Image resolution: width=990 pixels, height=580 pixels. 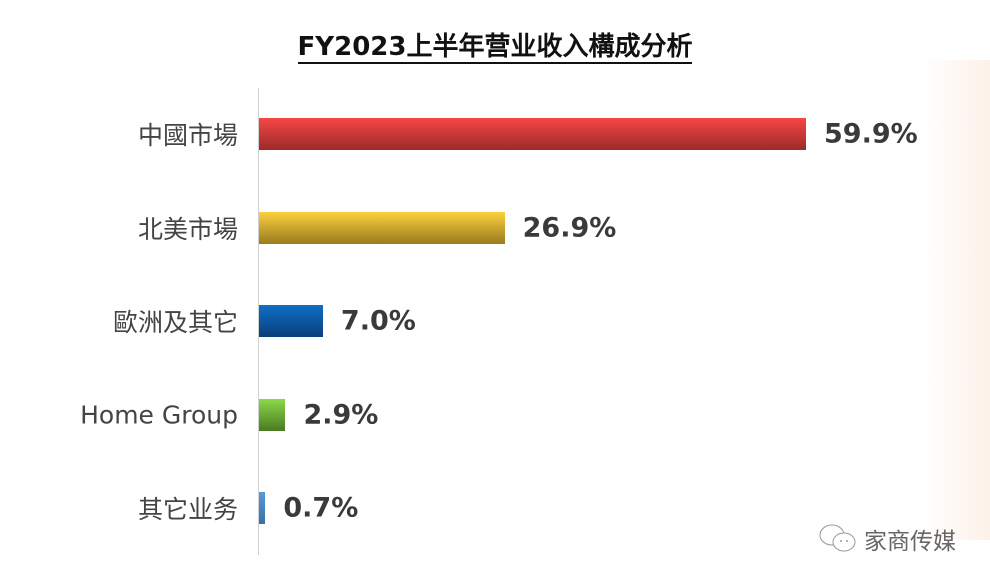 I want to click on wechat-icon, so click(x=837, y=538).